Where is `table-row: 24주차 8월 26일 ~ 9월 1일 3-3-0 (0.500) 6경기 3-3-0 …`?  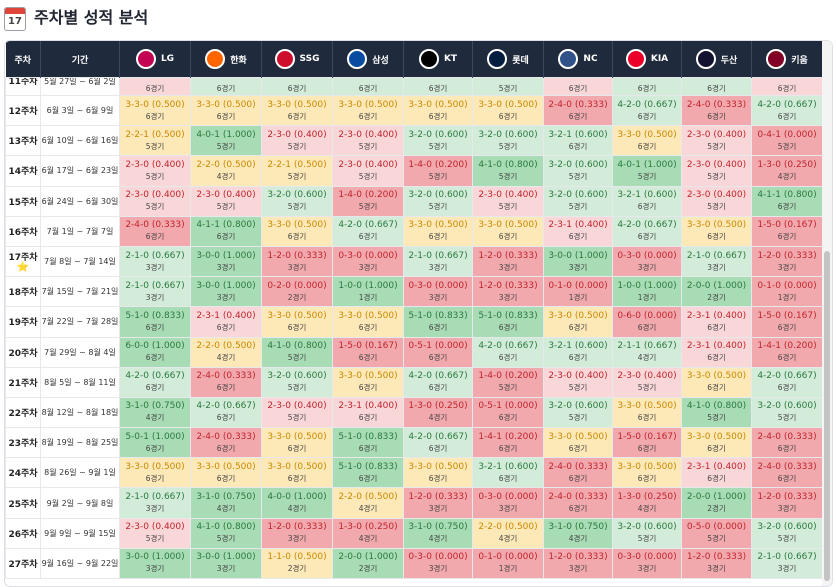 table-row: 24주차 8월 26일 ~ 9월 1일 3-3-0 (0.500) 6경기 3-3-0 … is located at coordinates (414, 473).